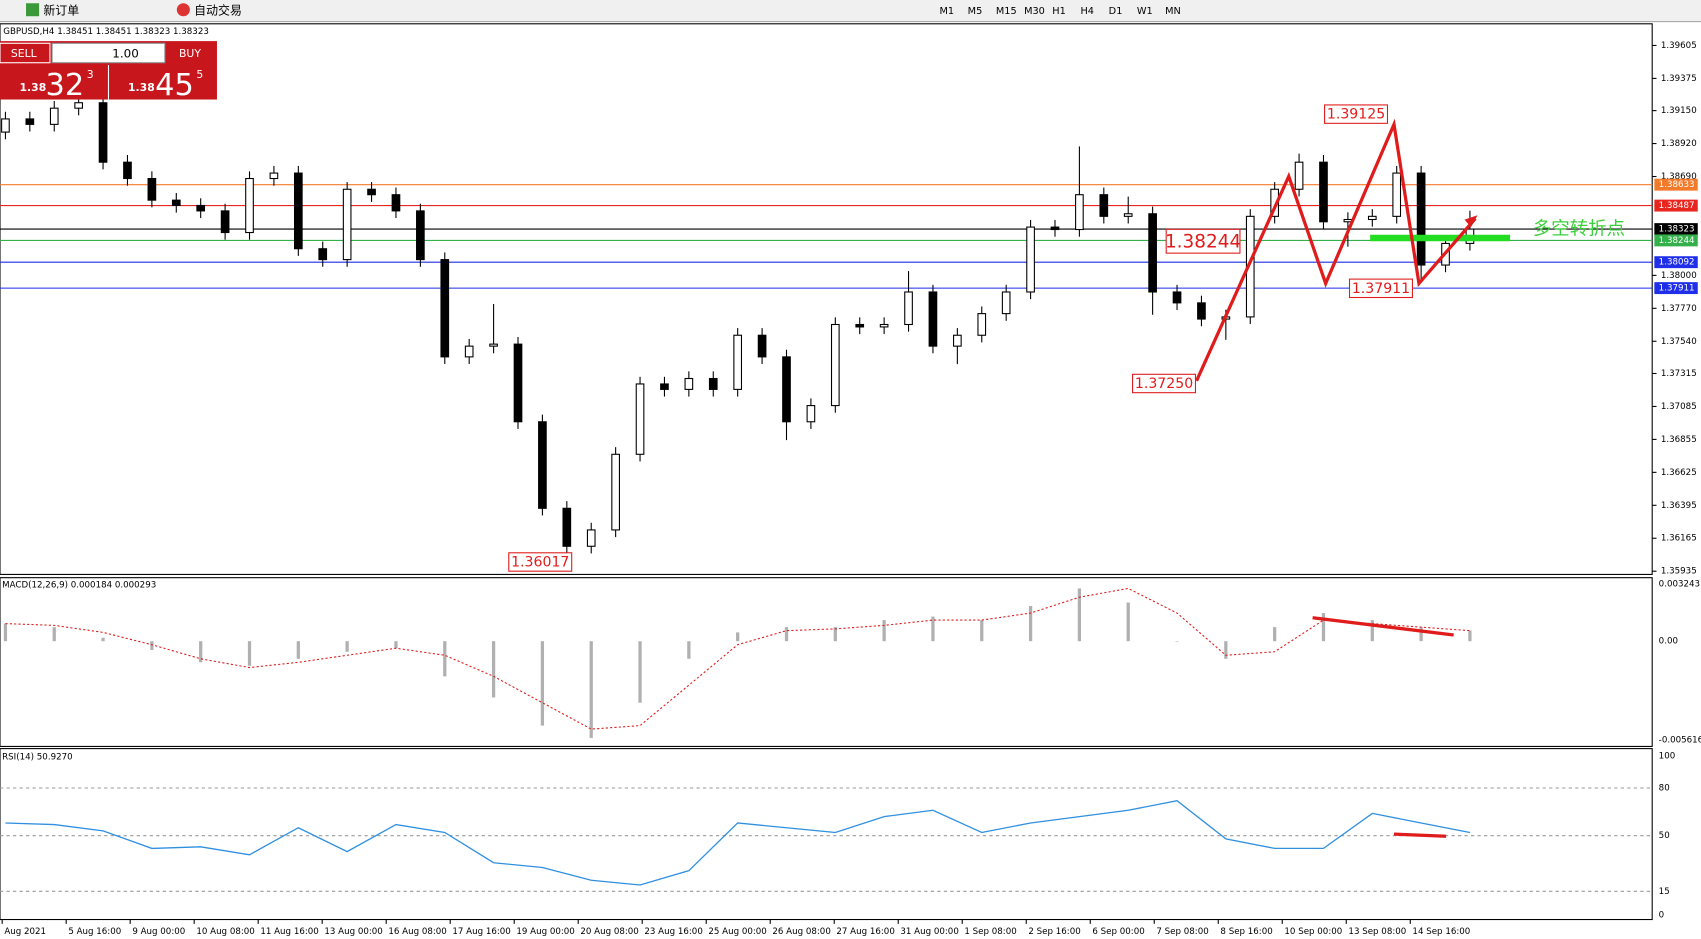 This screenshot has width=1701, height=939. Describe the element at coordinates (1145, 11) in the screenshot. I see `timeframe-button: W1` at that location.